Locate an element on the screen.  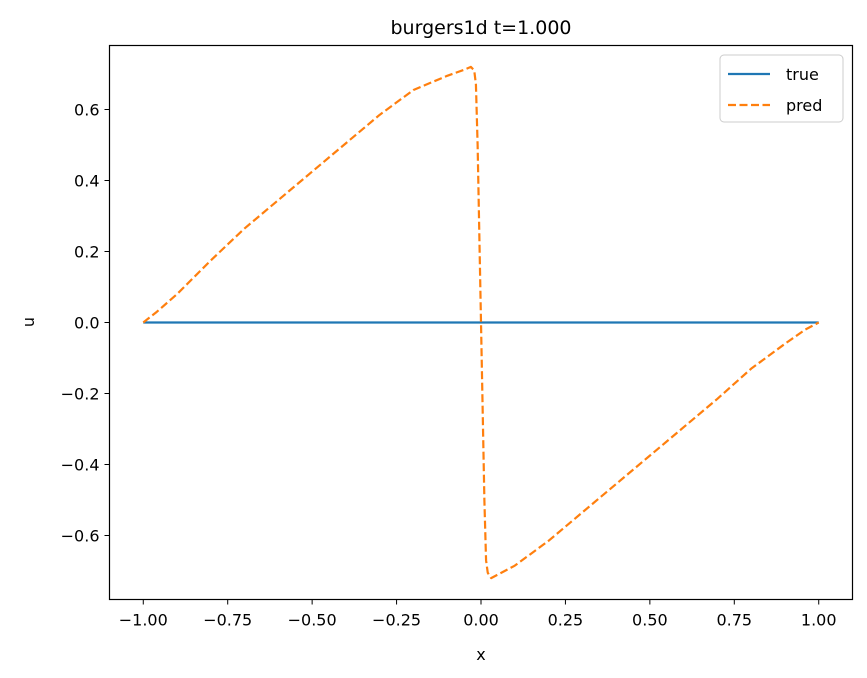
x-tick-label: −0.75 is located at coordinates (227, 620).